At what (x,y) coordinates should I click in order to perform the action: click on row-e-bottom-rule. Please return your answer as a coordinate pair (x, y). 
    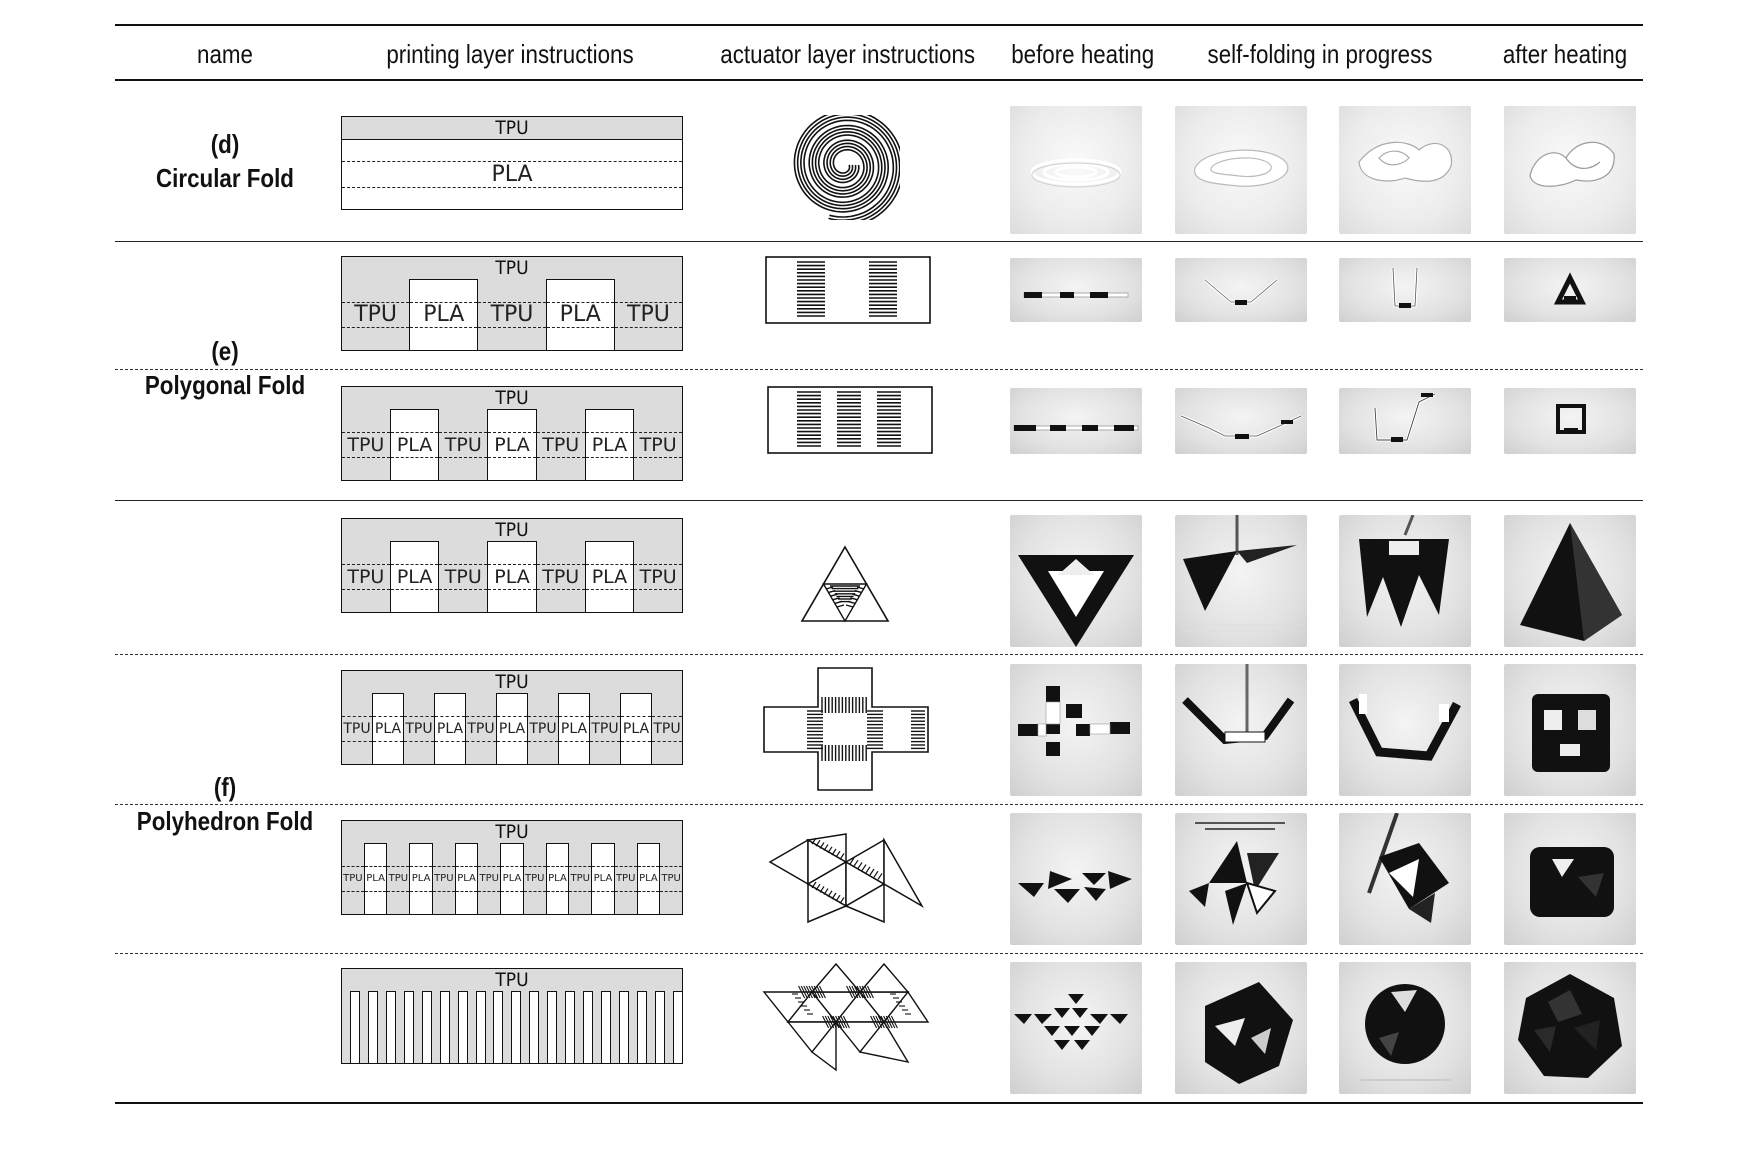
    Looking at the image, I should click on (879, 500).